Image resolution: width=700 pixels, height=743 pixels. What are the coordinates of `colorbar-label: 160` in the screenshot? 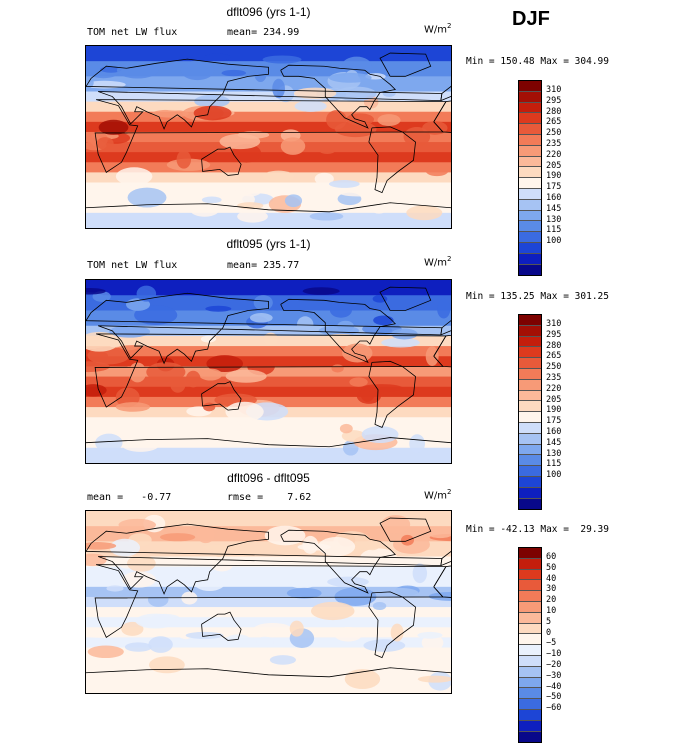 It's located at (554, 431).